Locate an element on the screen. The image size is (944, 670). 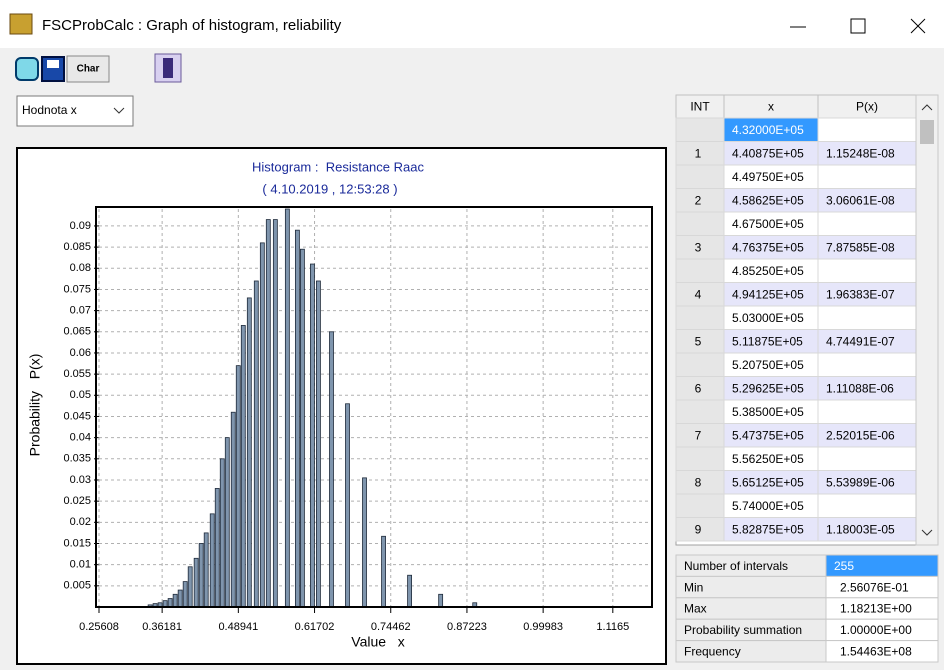
scrollbar-thumb is located at coordinates (927, 132).